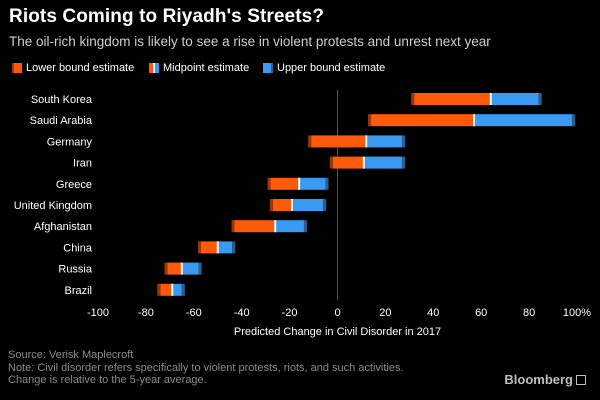 The width and height of the screenshot is (600, 400). Describe the element at coordinates (225, 247) in the screenshot. I see `upper-bar-china` at that location.